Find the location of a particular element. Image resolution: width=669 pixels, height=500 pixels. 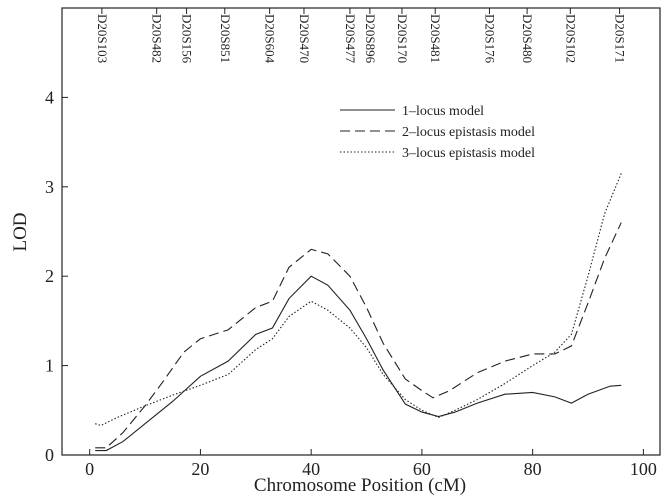

legend-label: 1–locus model is located at coordinates (443, 111).